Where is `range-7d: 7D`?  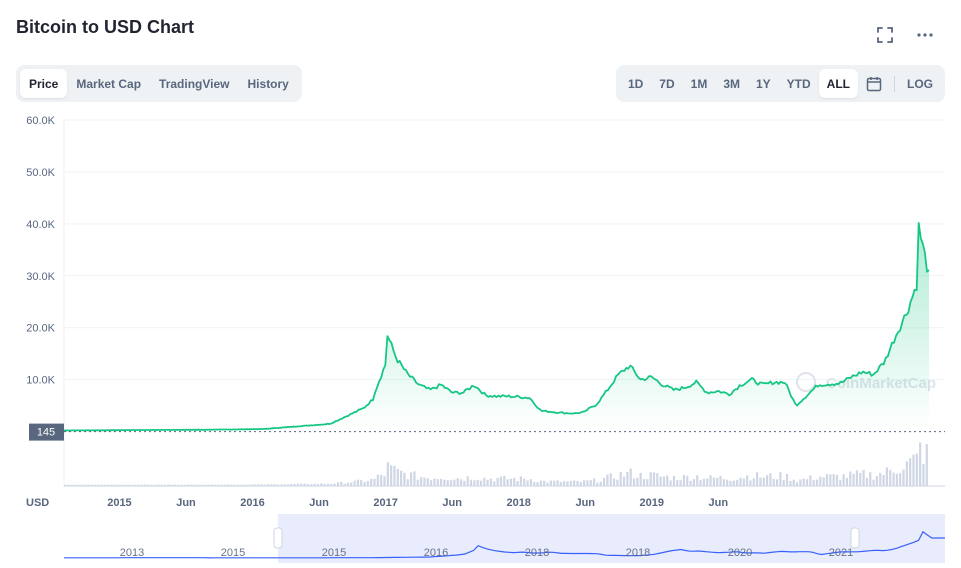
range-7d: 7D is located at coordinates (667, 83).